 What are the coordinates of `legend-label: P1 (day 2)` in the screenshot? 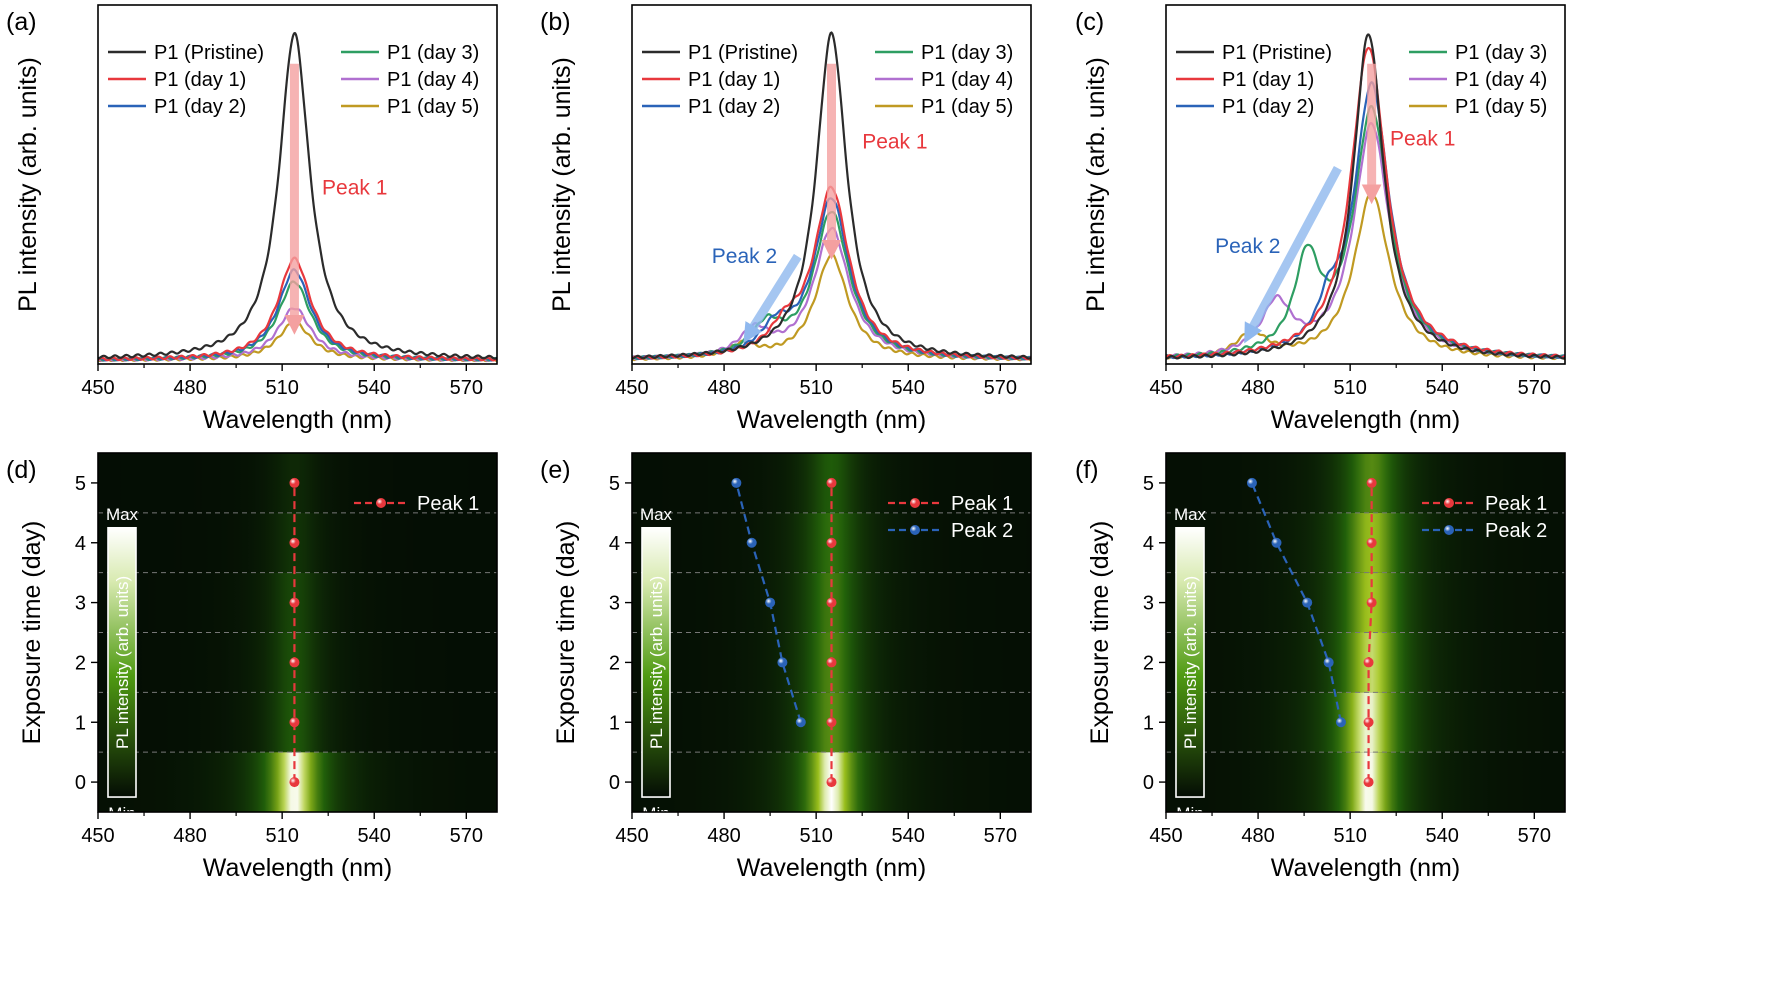 It's located at (734, 107).